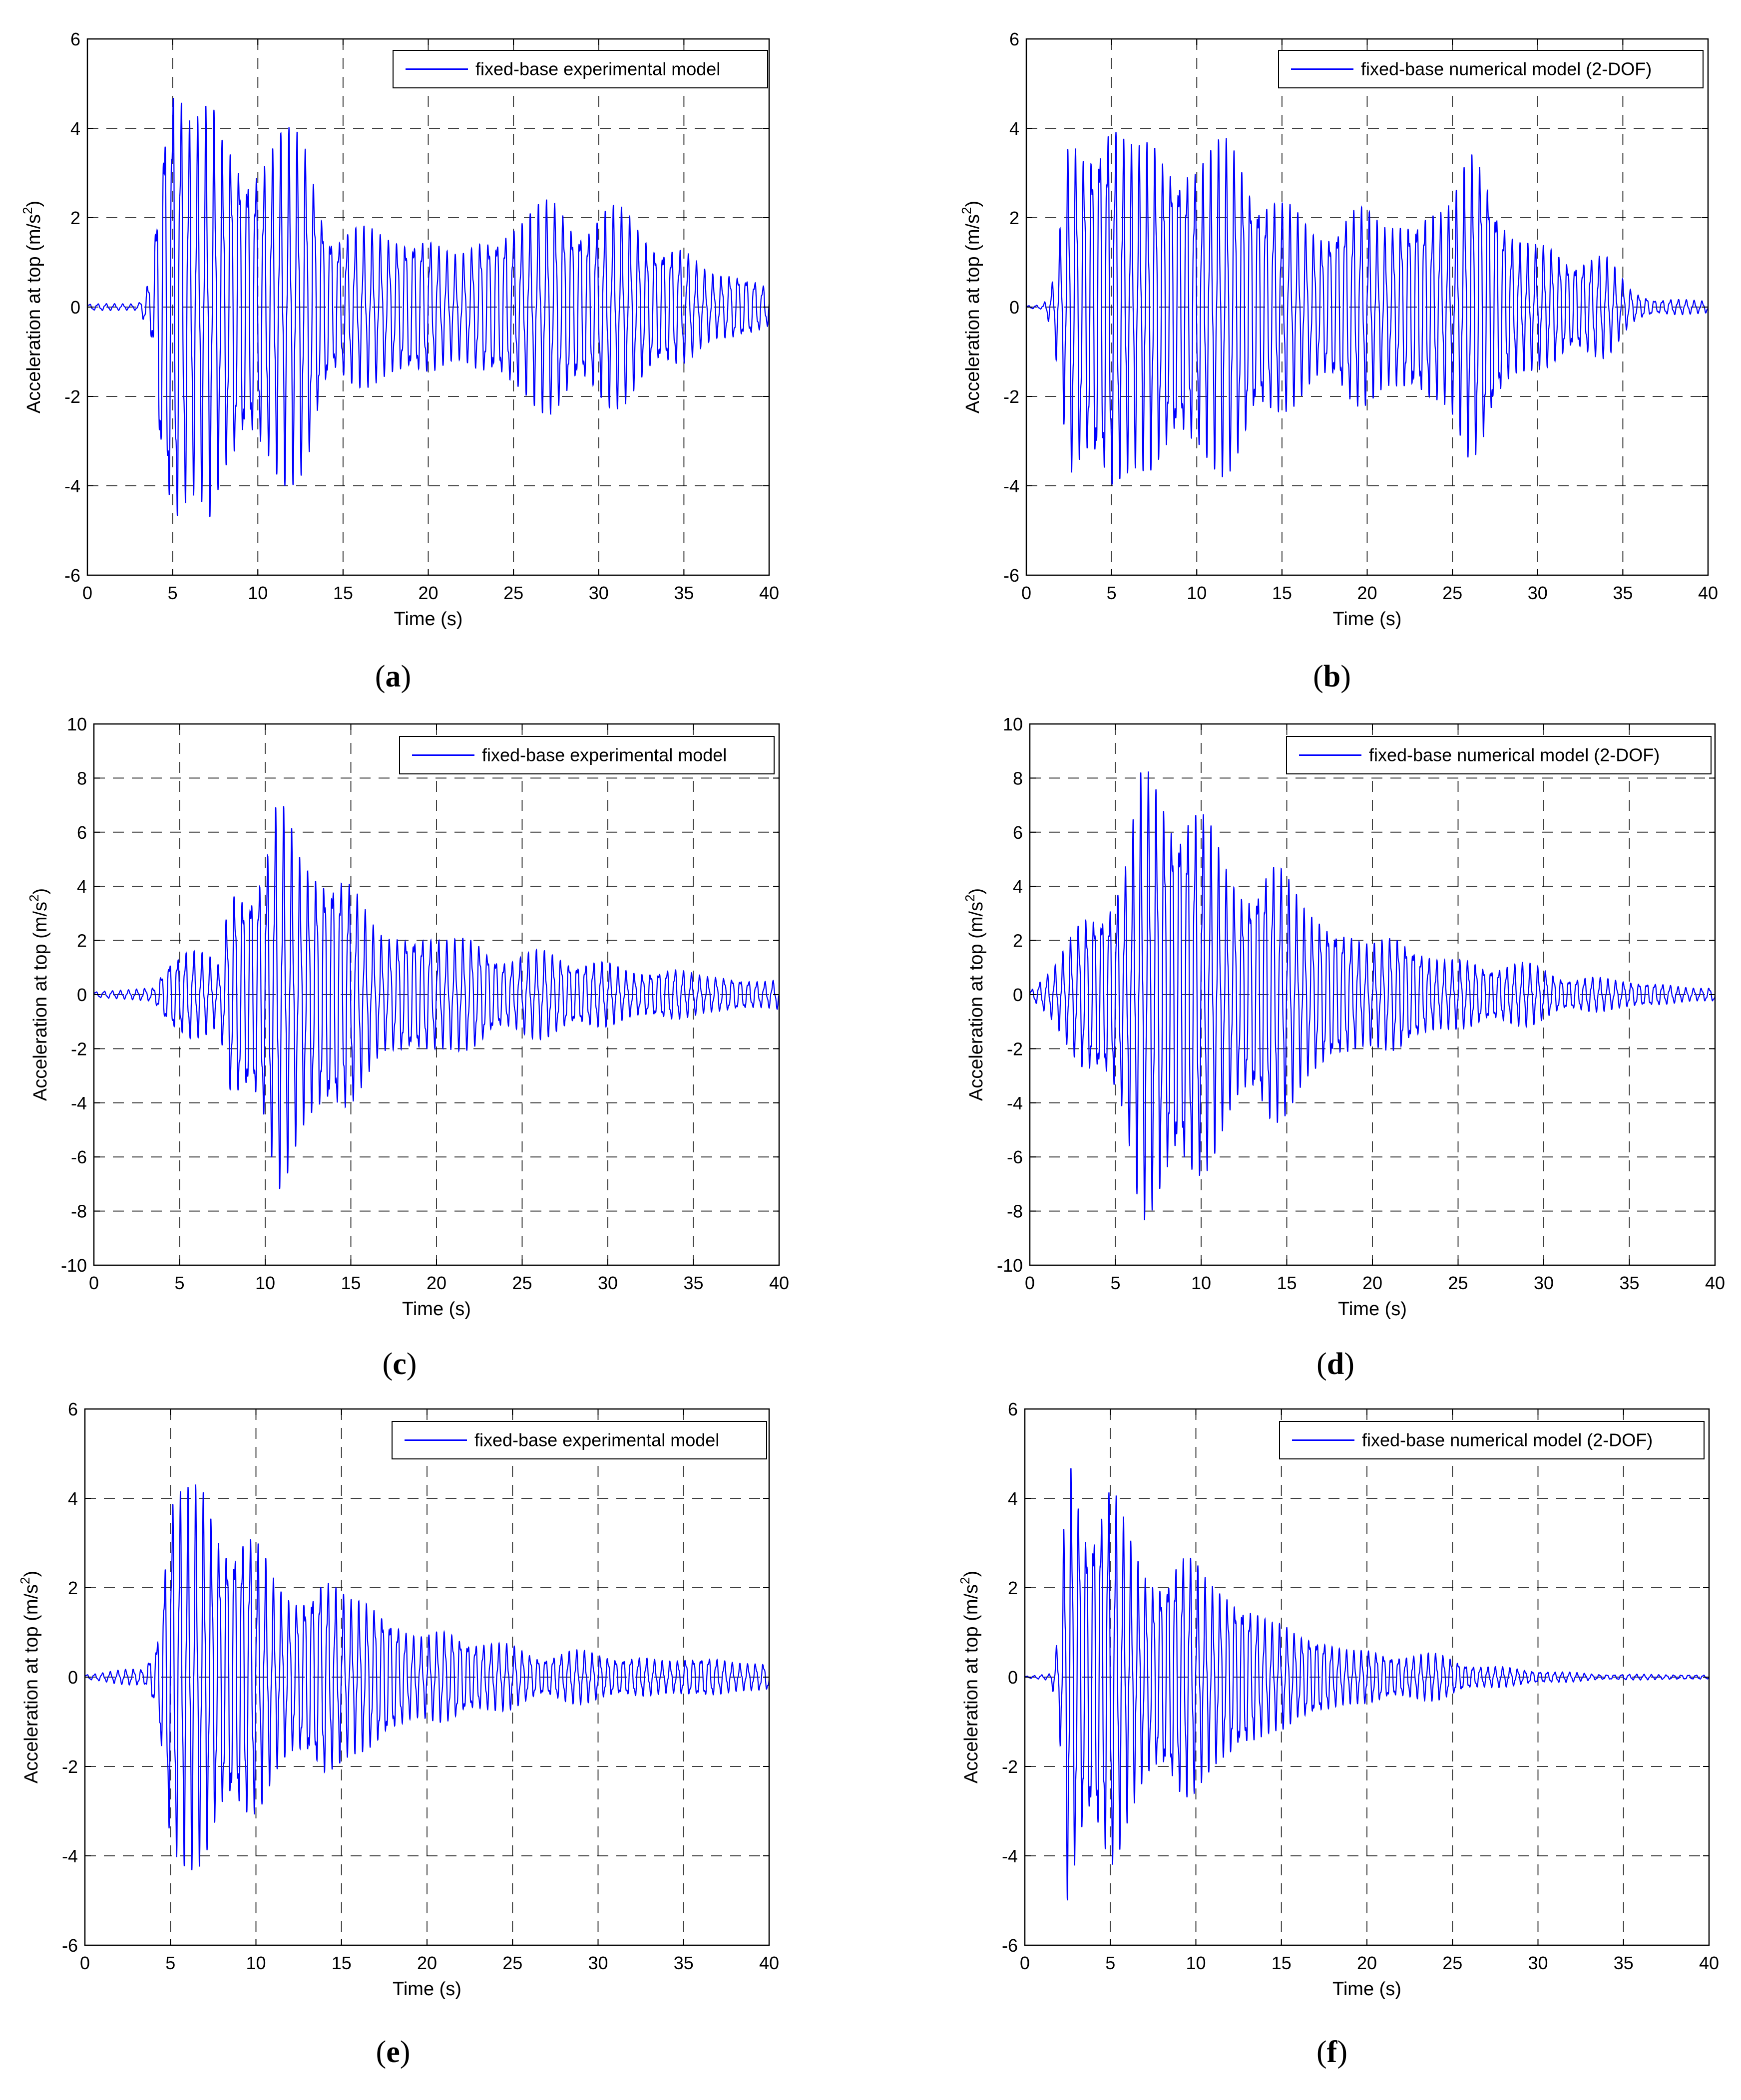 This screenshot has width=1741, height=2100. I want to click on legend-box, so click(580, 1440).